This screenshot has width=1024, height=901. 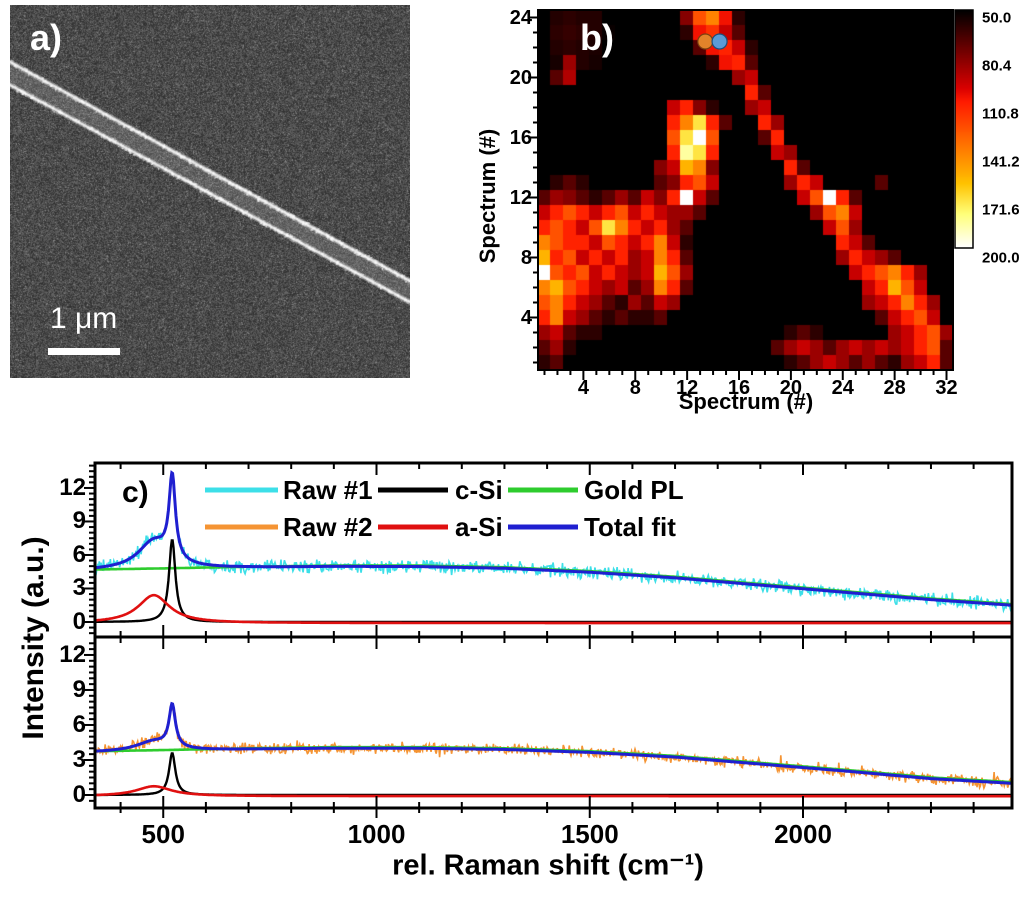 What do you see at coordinates (1001, 258) in the screenshot?
I see `colorbar-tick-label: 200.0` at bounding box center [1001, 258].